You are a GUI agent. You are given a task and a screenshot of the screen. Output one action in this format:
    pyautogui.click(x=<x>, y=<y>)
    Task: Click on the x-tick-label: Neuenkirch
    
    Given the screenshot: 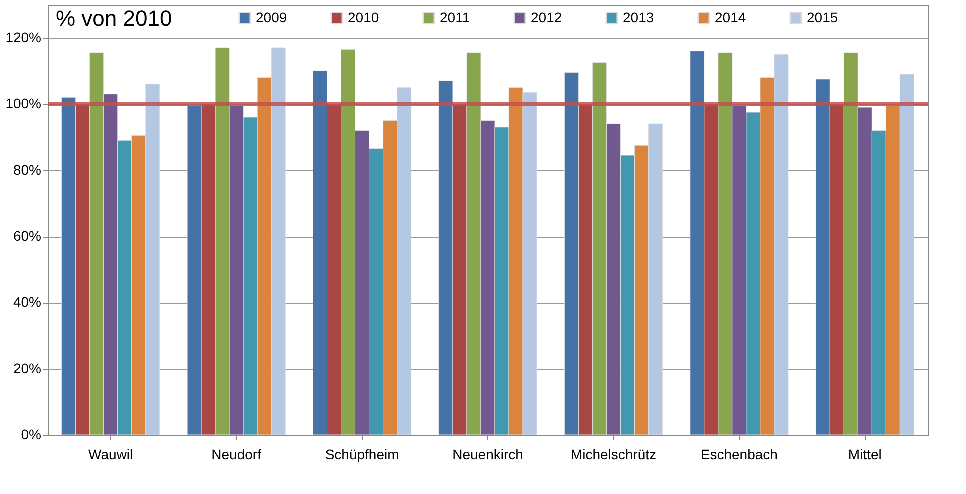 What is the action you would take?
    pyautogui.click(x=488, y=454)
    